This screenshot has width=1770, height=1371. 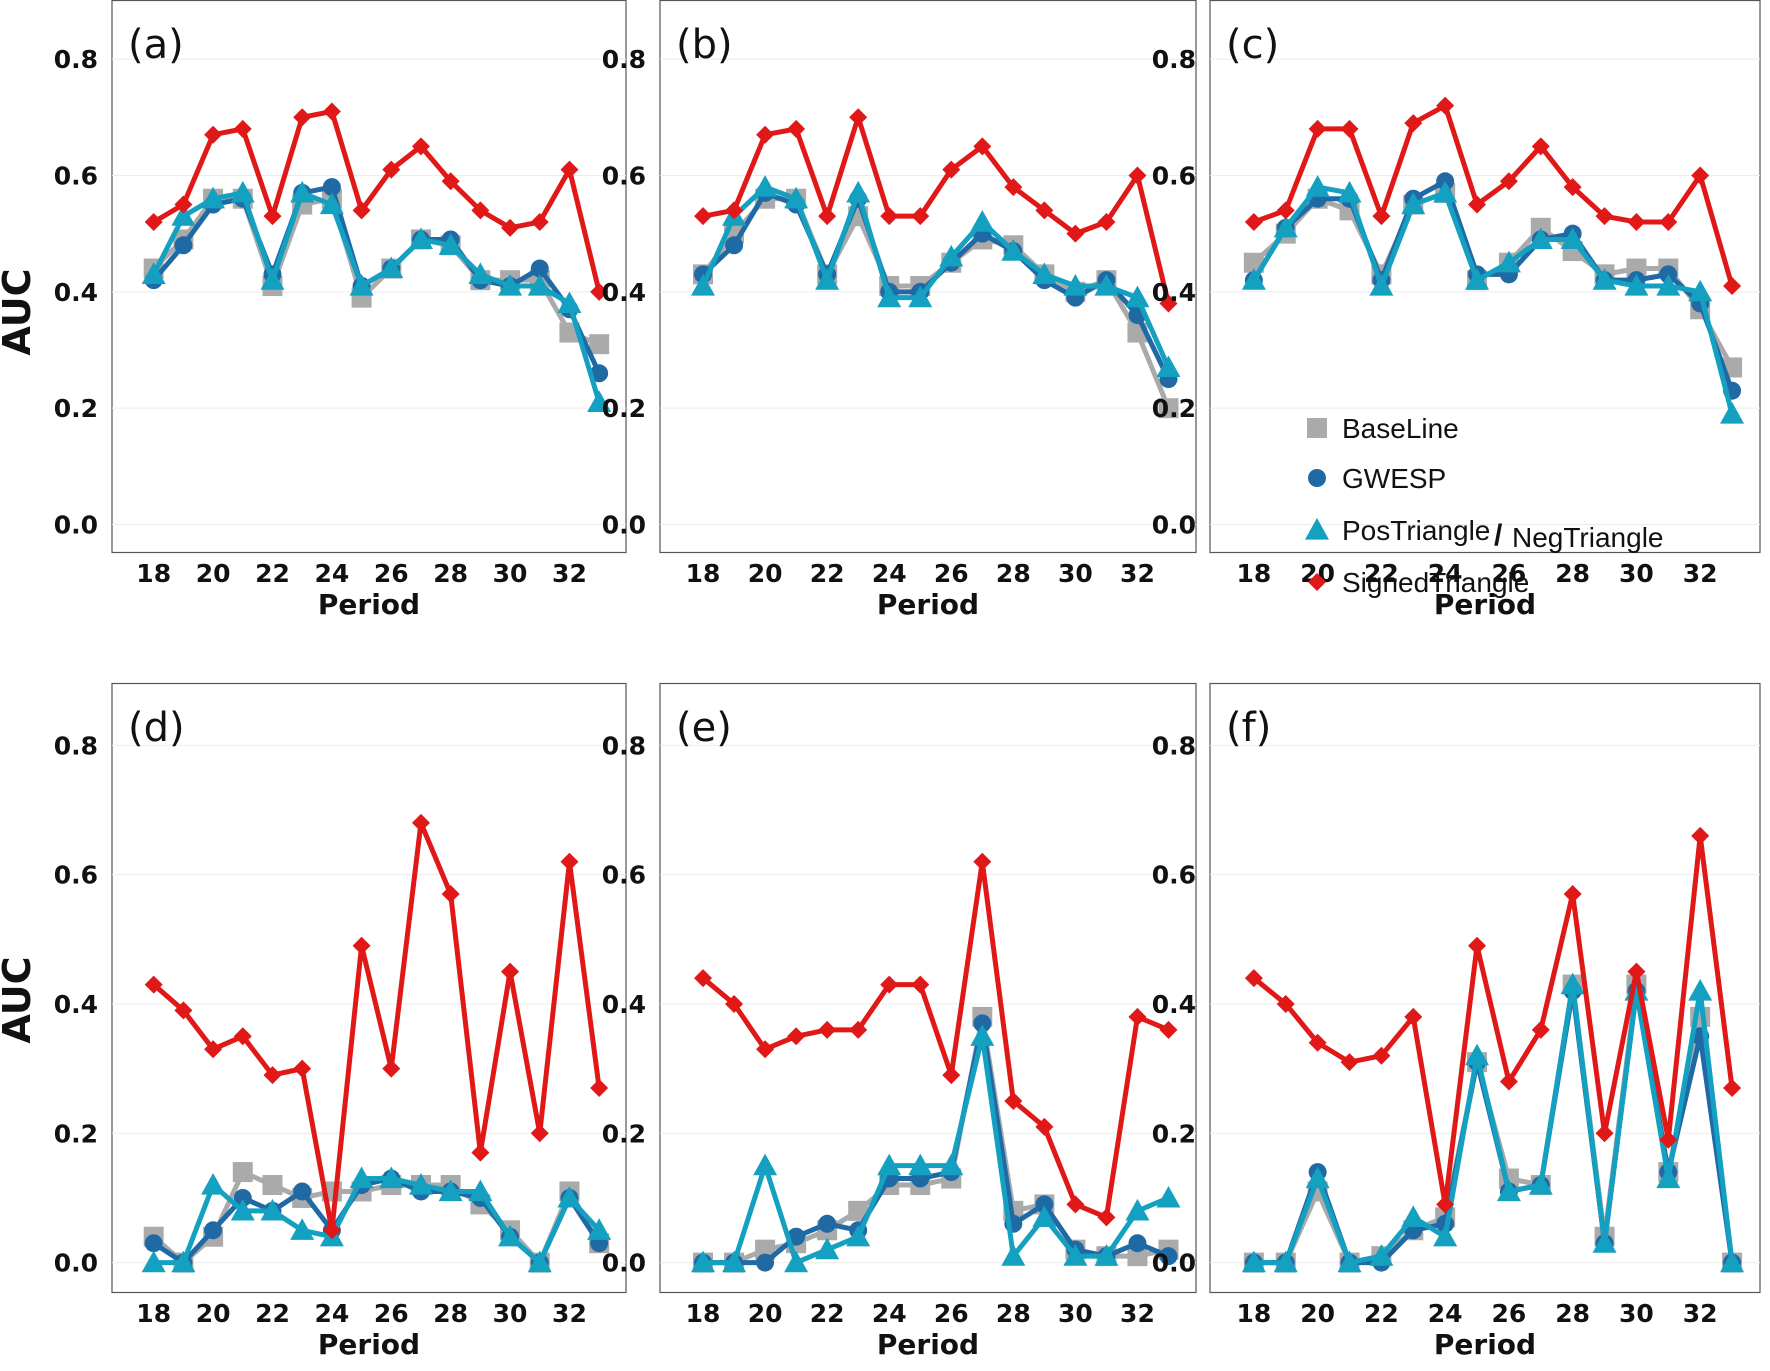 I want to click on x-tick-label: 32, so click(x=569, y=573).